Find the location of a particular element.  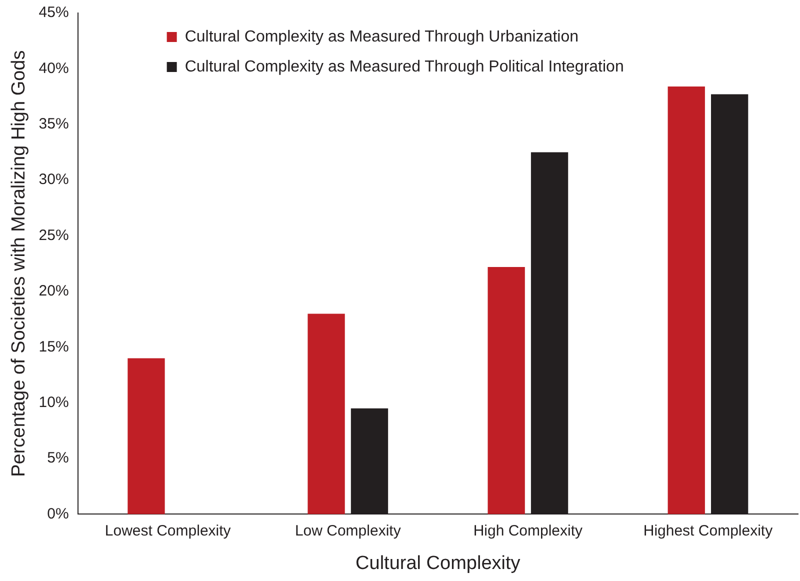

y-tick-label: 10% is located at coordinates (53, 402).